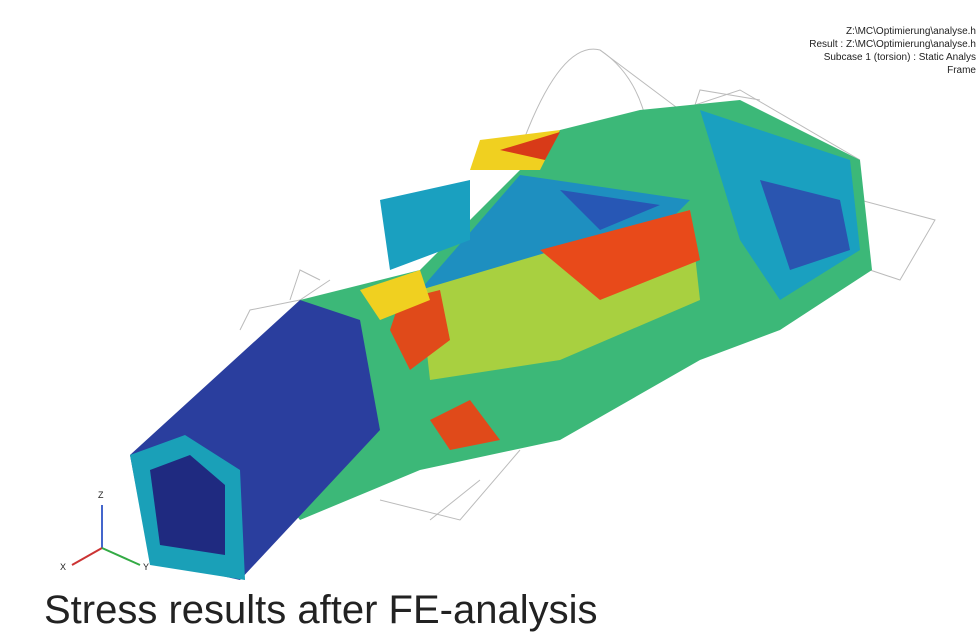 The height and width of the screenshot is (644, 976). I want to click on axis-label: Y, so click(146, 567).